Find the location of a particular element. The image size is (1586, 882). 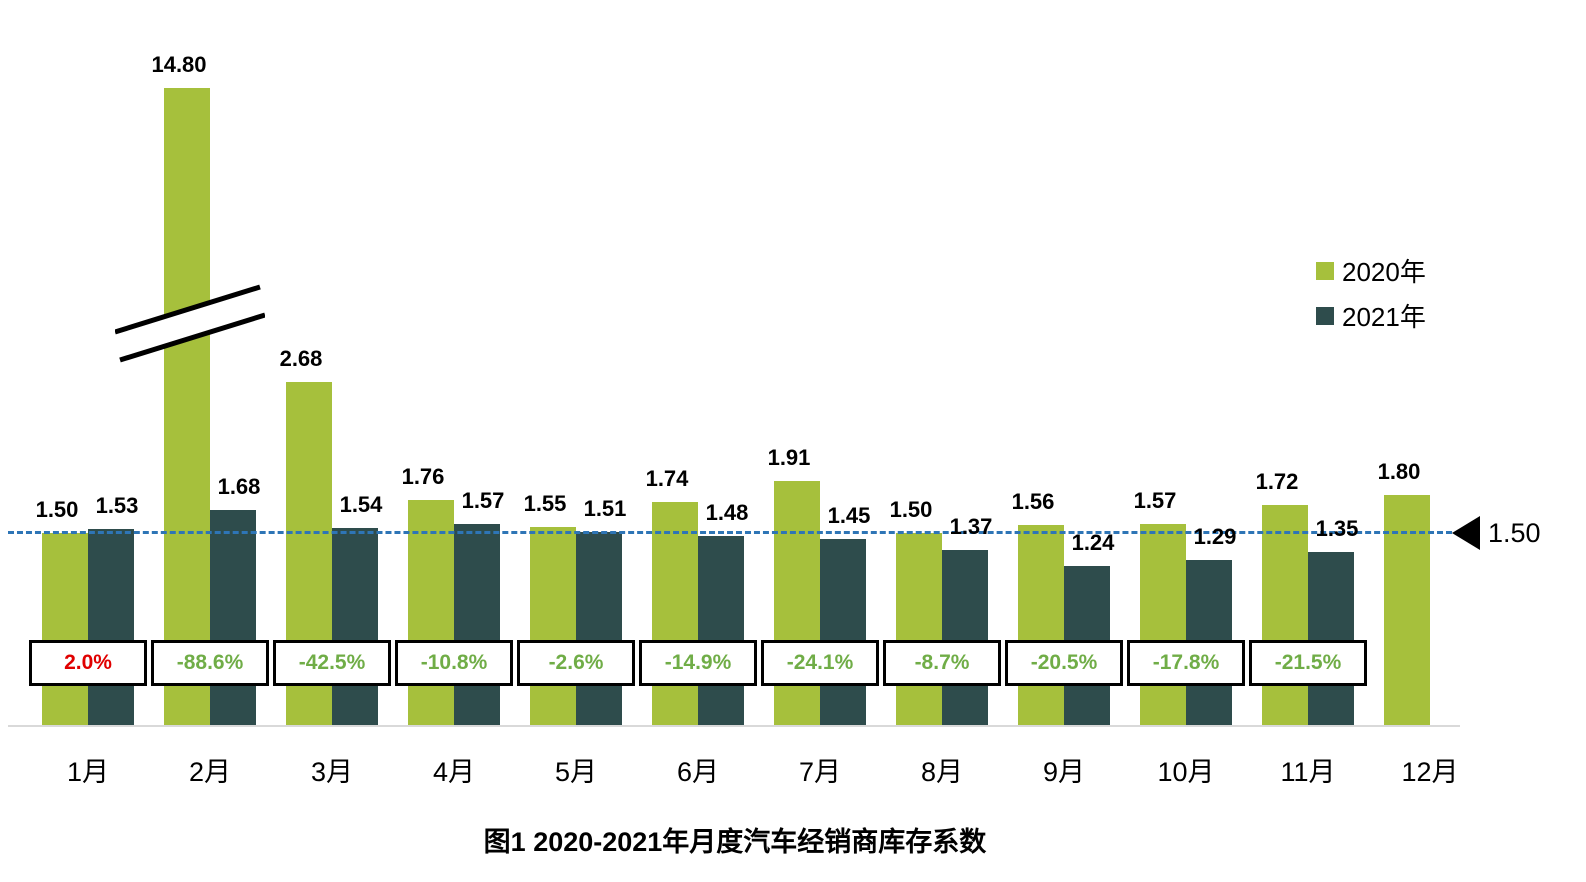

x-axis-label: 12月 is located at coordinates (1430, 772).